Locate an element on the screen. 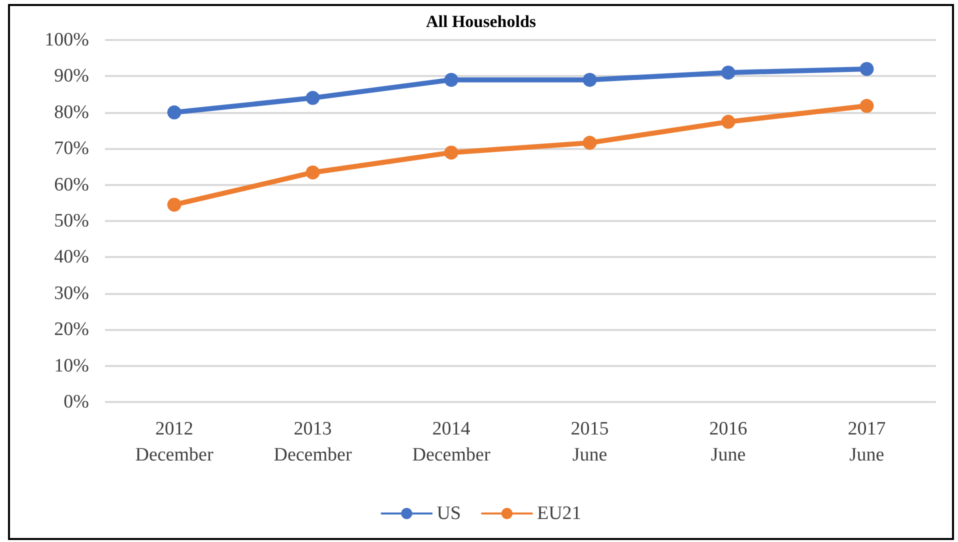 This screenshot has width=958, height=542. y-tick-label: 30% is located at coordinates (72, 293).